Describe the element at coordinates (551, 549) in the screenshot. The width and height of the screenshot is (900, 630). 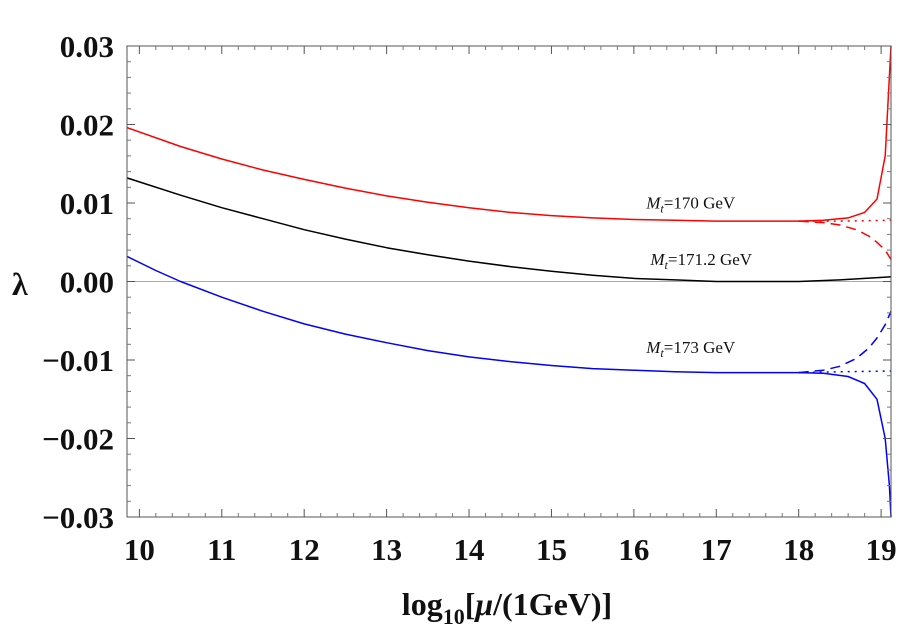
I see `x-tick-label: 15` at that location.